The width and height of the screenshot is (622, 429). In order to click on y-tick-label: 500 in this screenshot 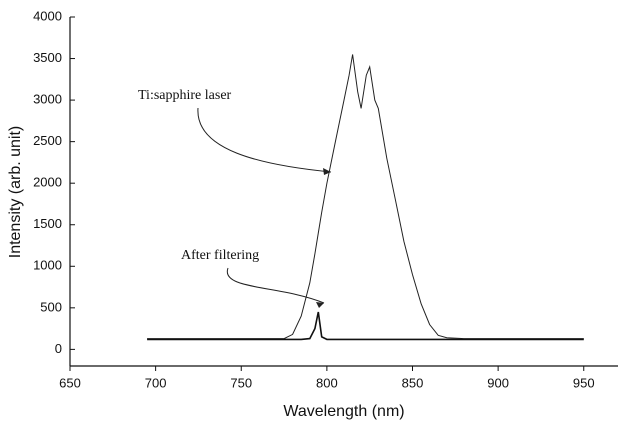, I will do `click(51, 306)`.